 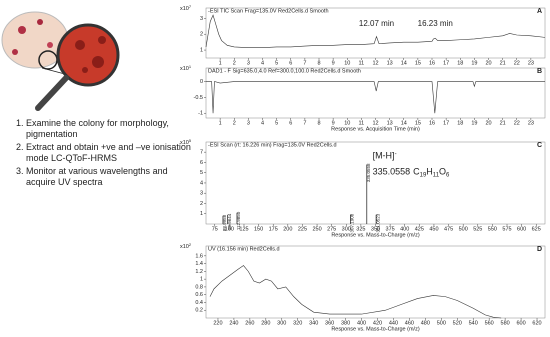 What do you see at coordinates (539, 11) in the screenshot?
I see `panel-letter: A` at bounding box center [539, 11].